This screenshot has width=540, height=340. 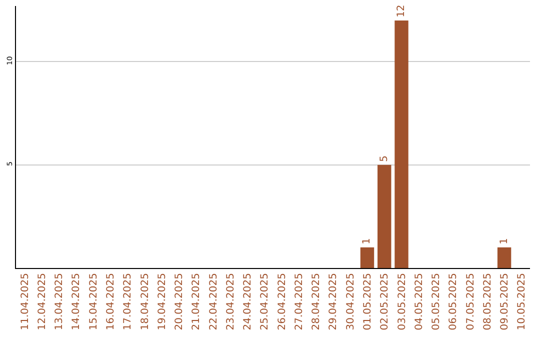 What do you see at coordinates (334, 301) in the screenshot?
I see `x-tick-label: 29.04.2025` at bounding box center [334, 301].